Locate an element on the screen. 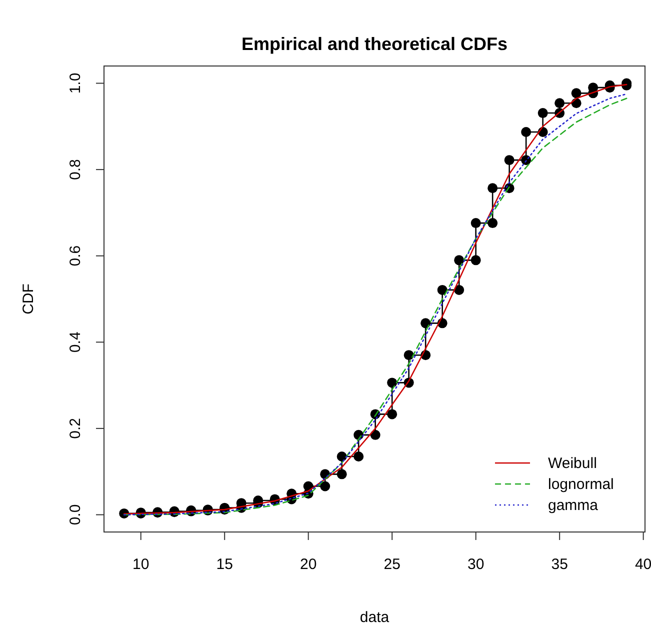  y-tick-label: 1.0 is located at coordinates (75, 83).